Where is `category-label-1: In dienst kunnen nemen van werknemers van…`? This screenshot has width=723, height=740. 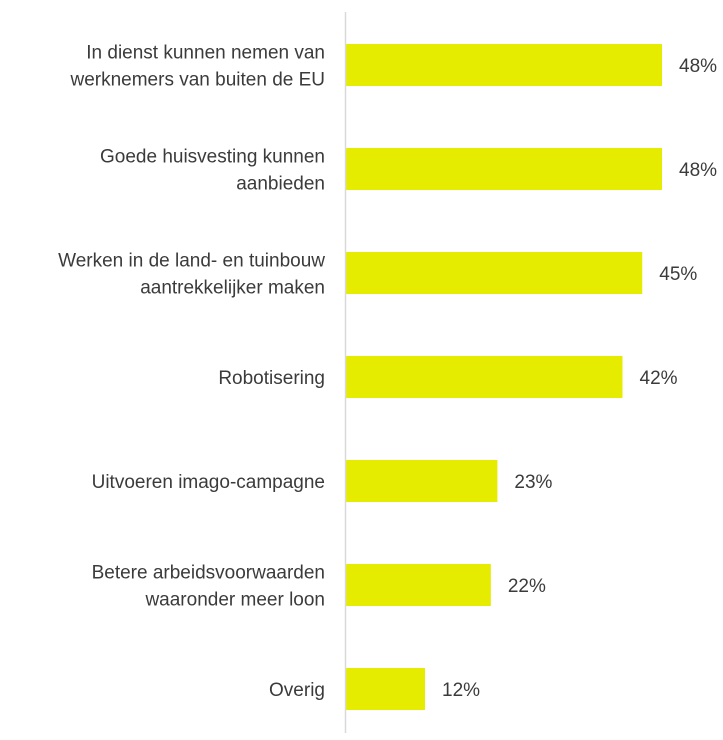 category-label-1: In dienst kunnen nemen van werknemers van… is located at coordinates (197, 67).